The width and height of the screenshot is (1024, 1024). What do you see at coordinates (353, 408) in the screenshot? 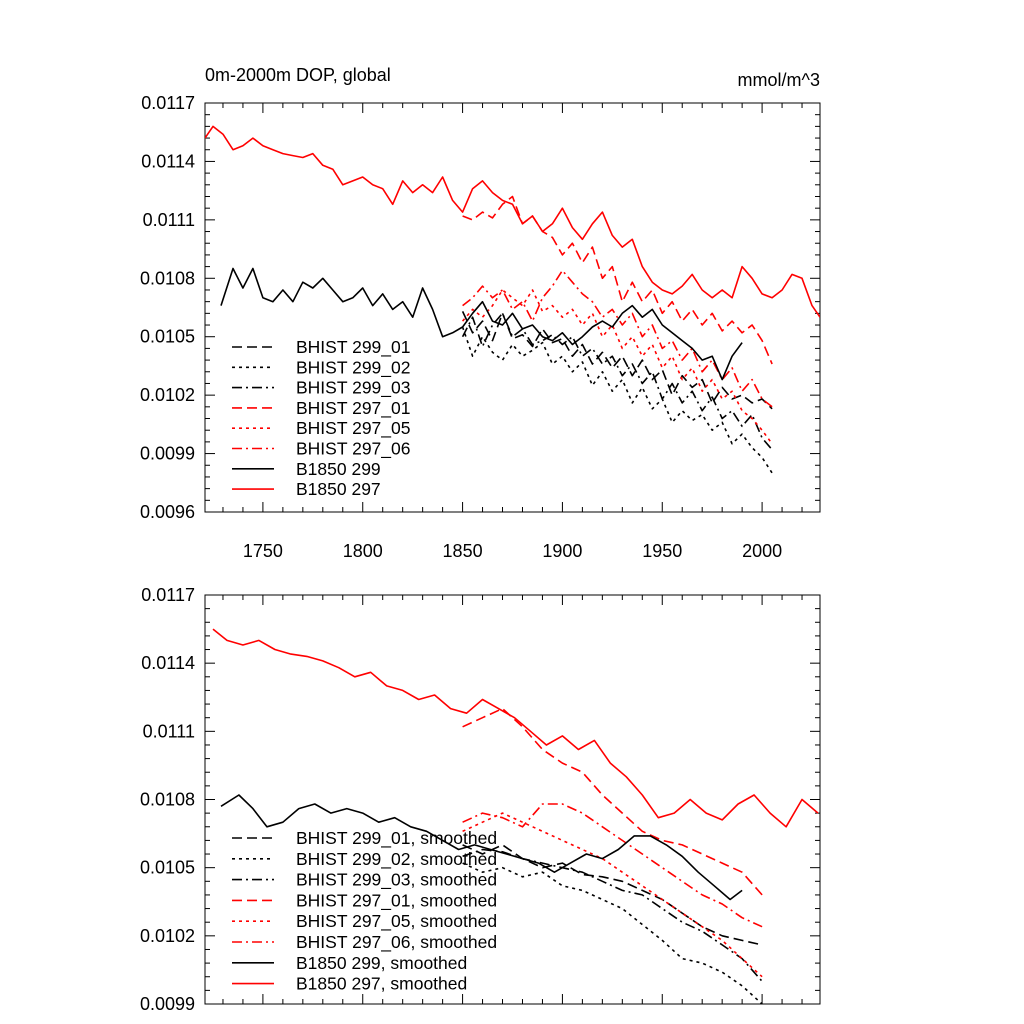
I see `legend-label: BHIST 297_01` at bounding box center [353, 408].